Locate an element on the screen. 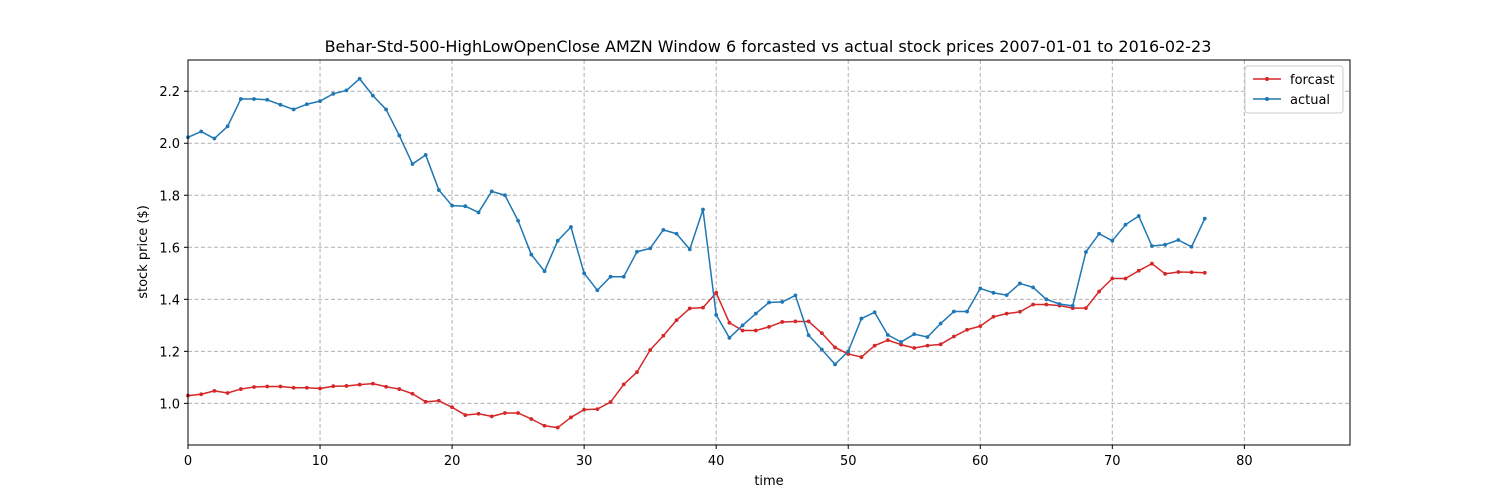 The image size is (1500, 500). y-tick-label: 2.2 is located at coordinates (169, 92).